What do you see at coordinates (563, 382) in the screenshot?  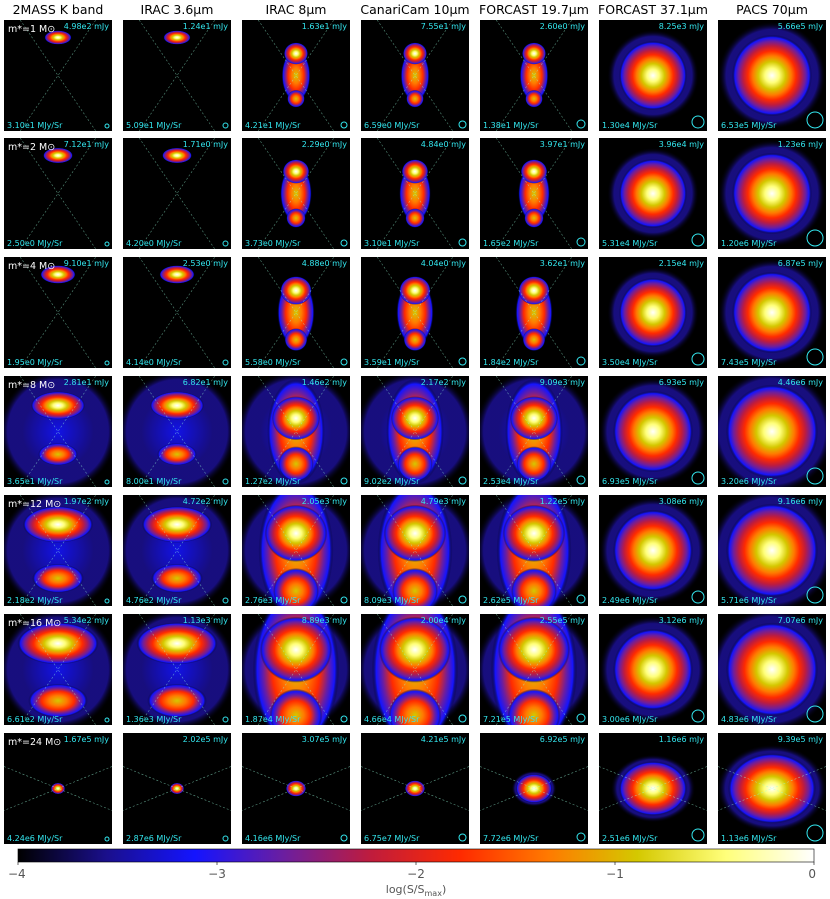 I see `peak-flux-label: 9.09e3 mJy` at bounding box center [563, 382].